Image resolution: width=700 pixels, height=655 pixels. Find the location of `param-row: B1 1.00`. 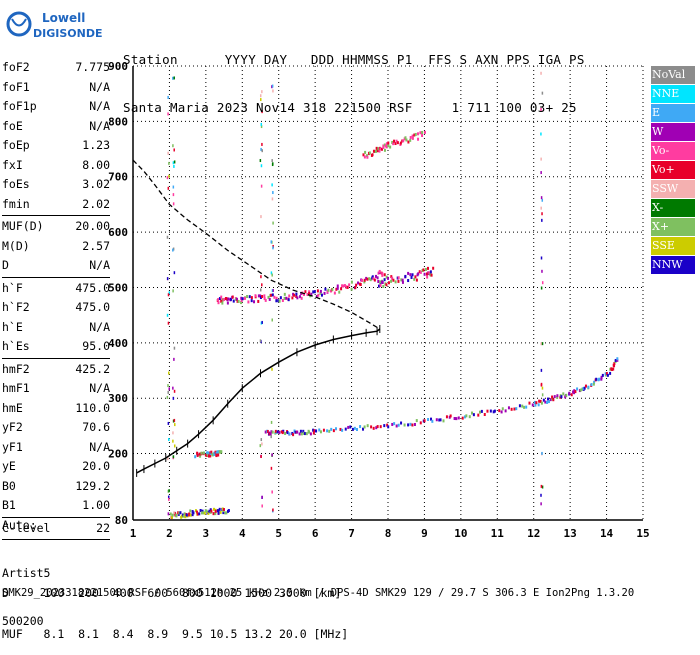

param-row: B1 1.00 is located at coordinates (56, 506).